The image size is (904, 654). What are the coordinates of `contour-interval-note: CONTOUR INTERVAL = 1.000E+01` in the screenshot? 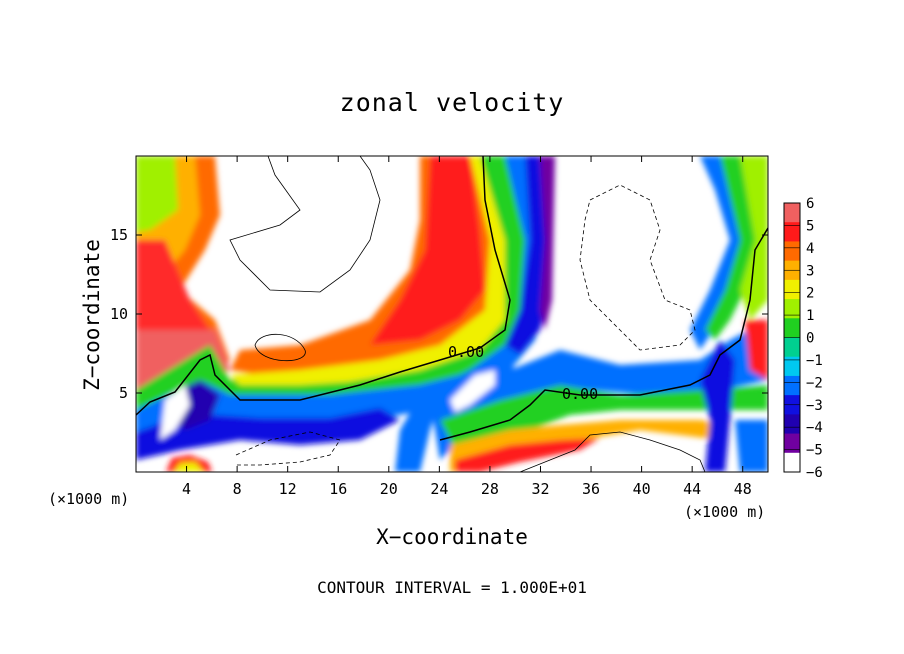 It's located at (452, 587).